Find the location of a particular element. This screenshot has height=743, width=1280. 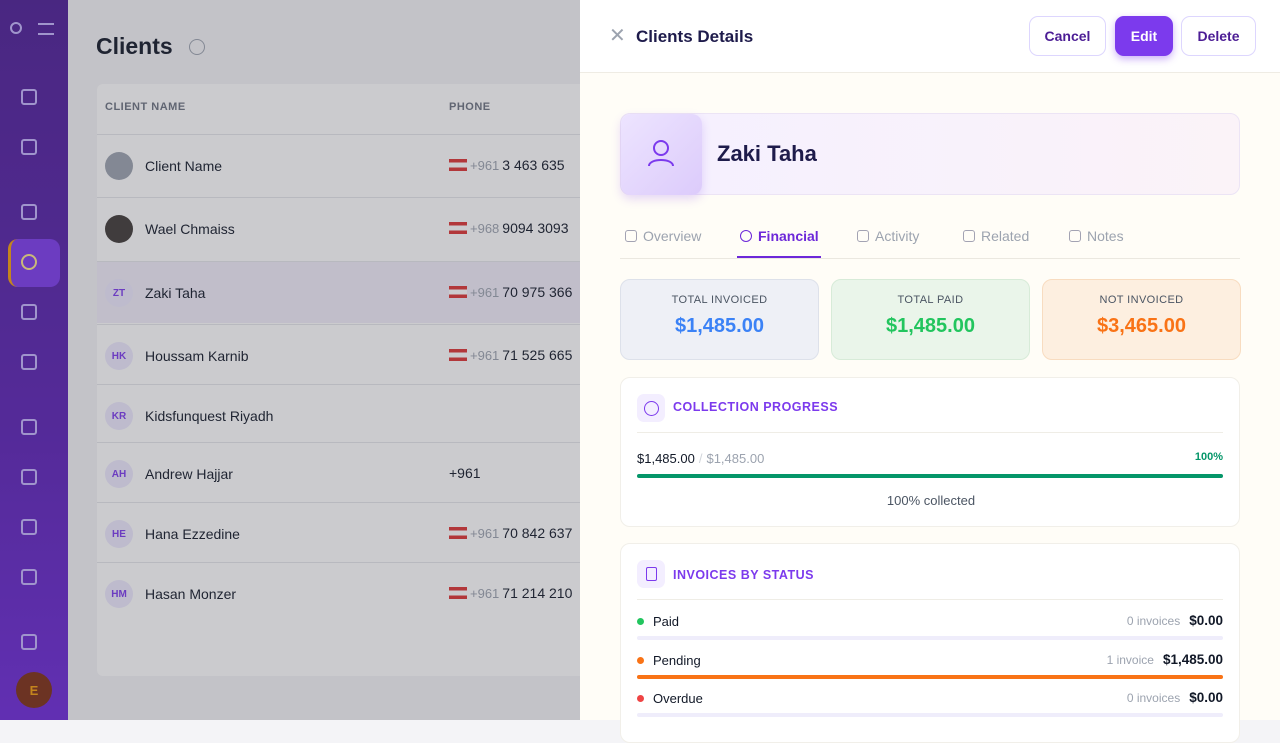

client-name: Zaki Taha is located at coordinates (175, 293).